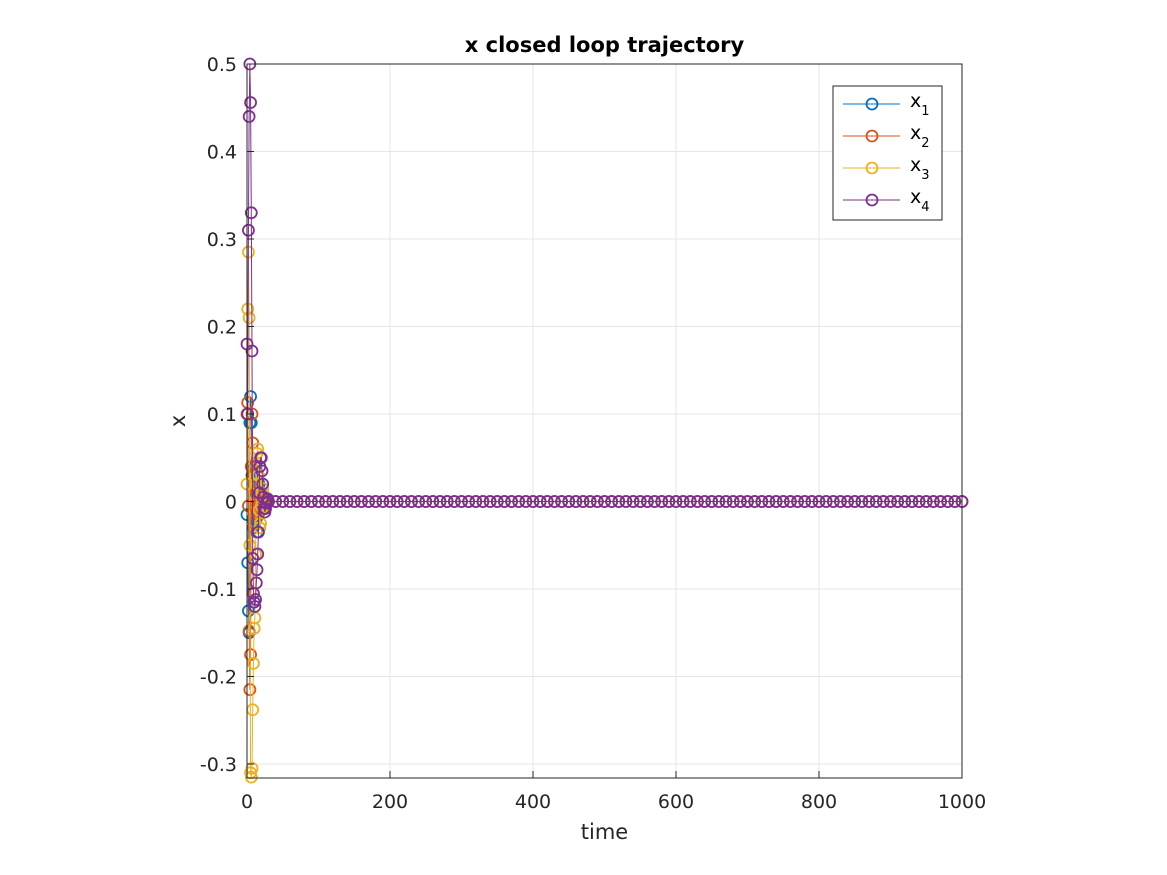  What do you see at coordinates (533, 802) in the screenshot?
I see `x-tick-label: 400` at bounding box center [533, 802].